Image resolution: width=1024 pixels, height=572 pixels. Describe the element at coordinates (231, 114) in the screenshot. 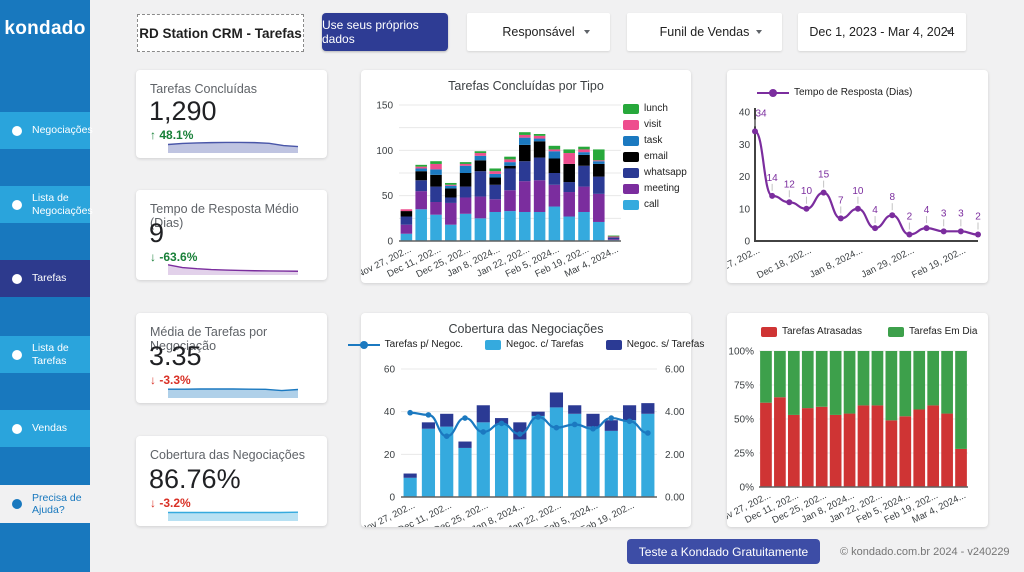

I see `kpi-card-tarefas-concluidas: Tarefas Concluídas 1,290 ↑ 48.1%` at that location.